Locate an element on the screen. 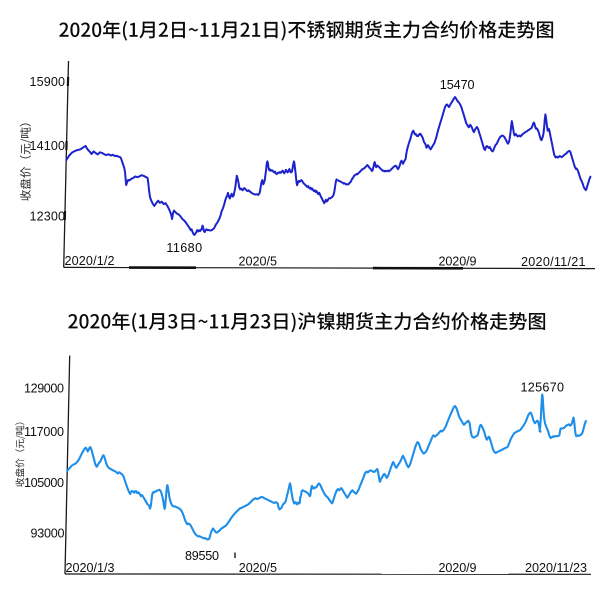 This screenshot has height=594, width=600. svg-text: 15900 is located at coordinates (48, 82).